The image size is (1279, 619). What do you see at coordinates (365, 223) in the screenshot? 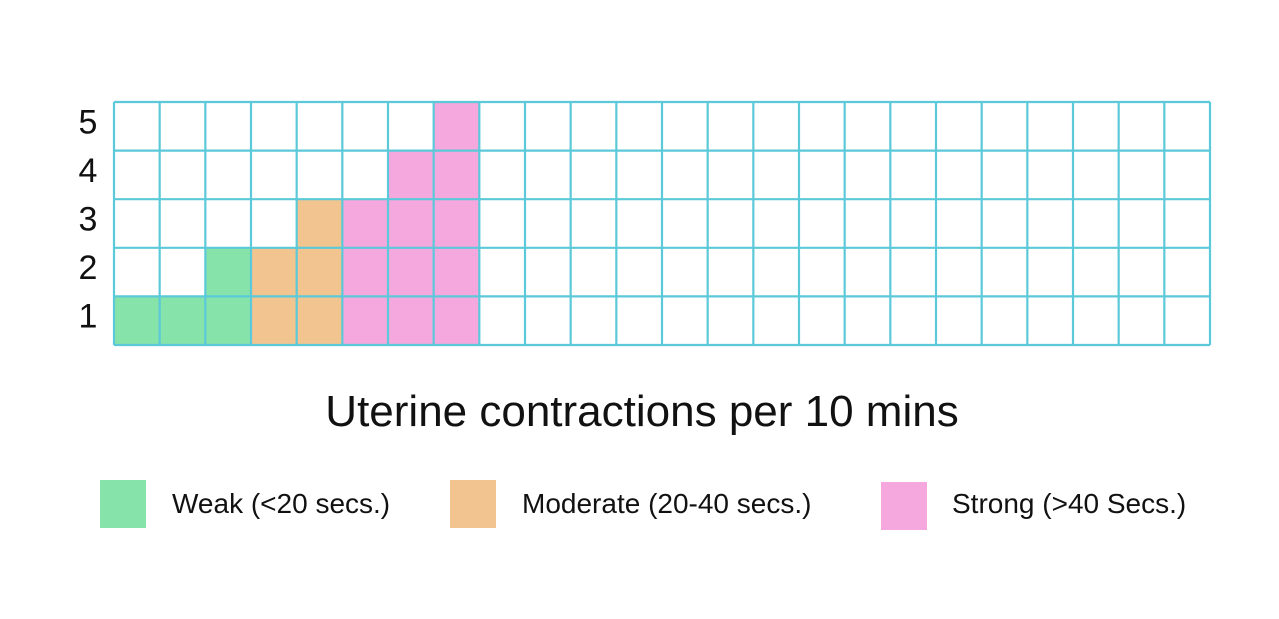
I see `cell-strong-col6-row3` at bounding box center [365, 223].